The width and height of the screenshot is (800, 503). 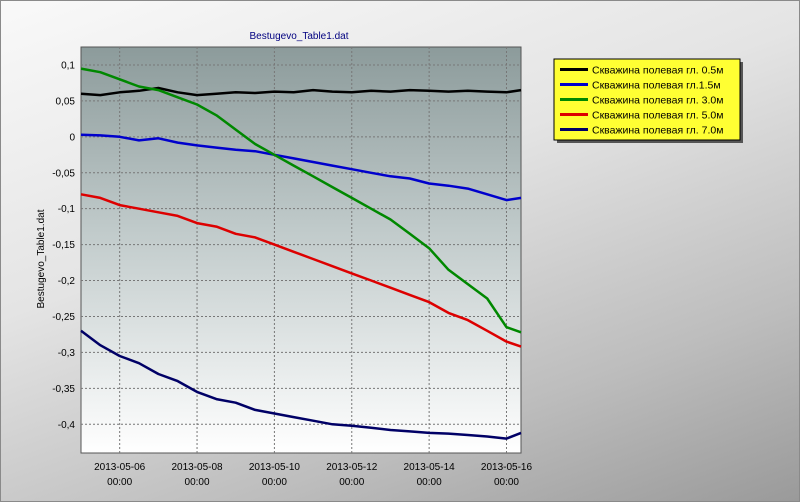 I want to click on y-tick-label: -0,2, so click(x=67, y=281).